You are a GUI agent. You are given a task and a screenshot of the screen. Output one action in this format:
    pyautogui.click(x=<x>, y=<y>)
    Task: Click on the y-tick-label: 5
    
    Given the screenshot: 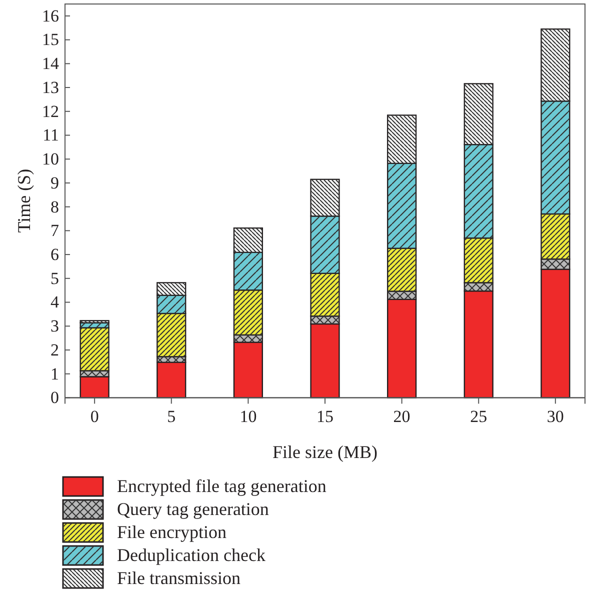 What is the action you would take?
    pyautogui.click(x=54, y=278)
    